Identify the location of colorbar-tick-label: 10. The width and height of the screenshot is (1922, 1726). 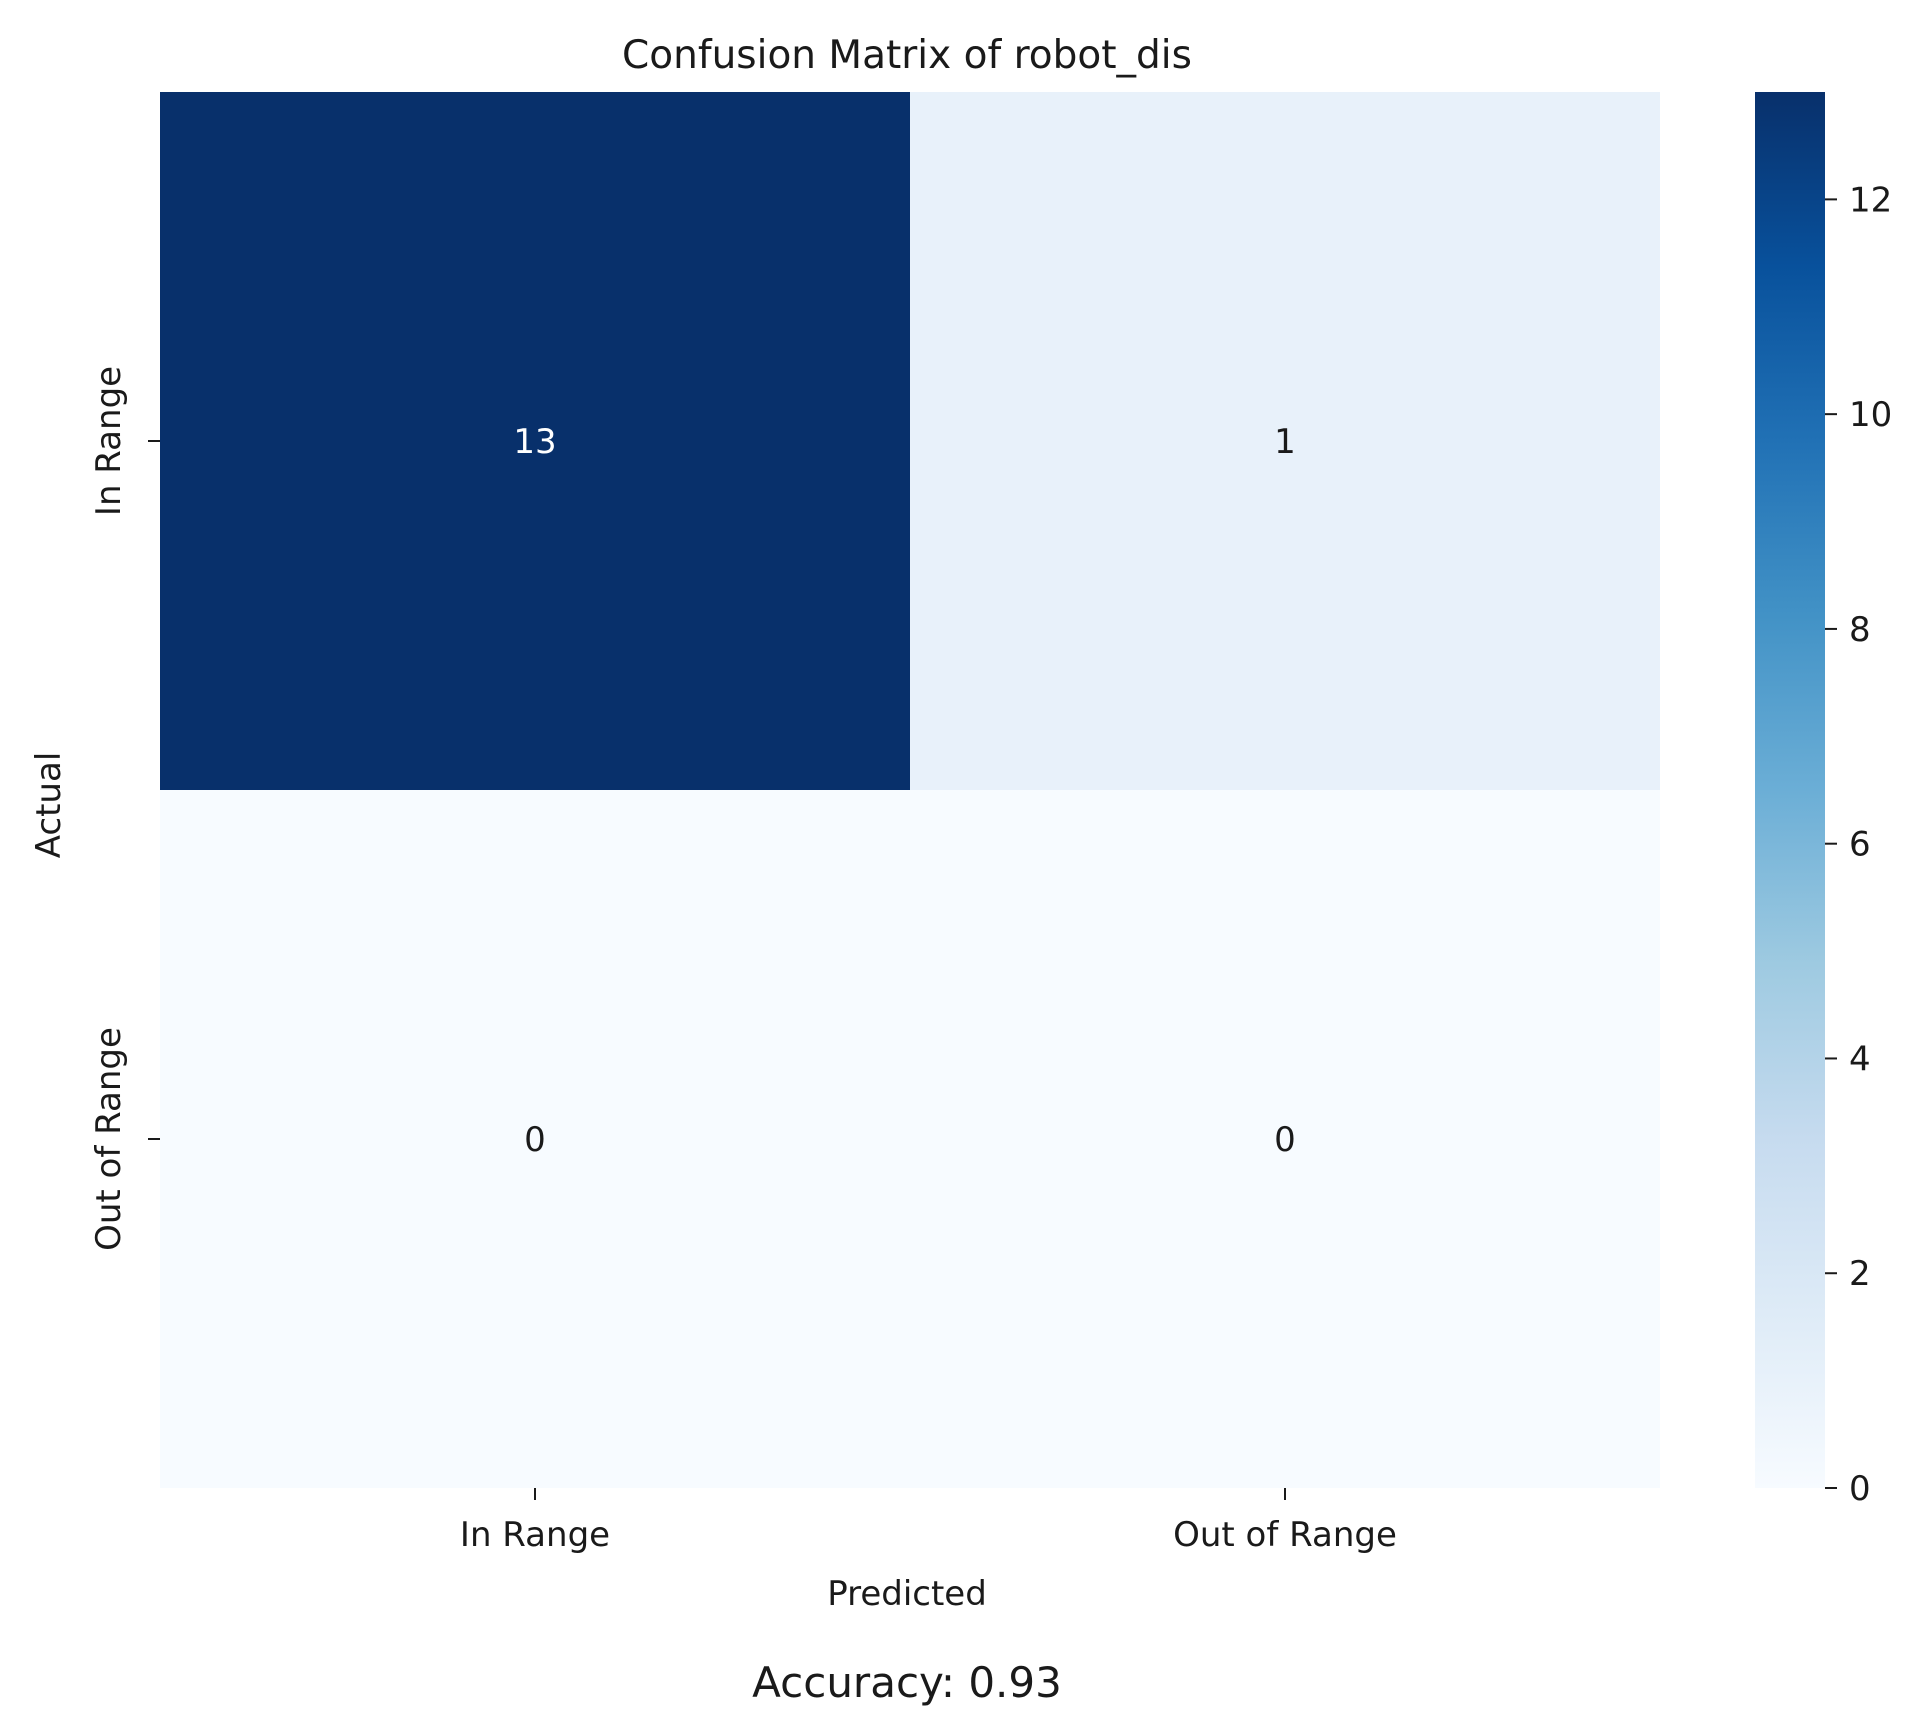
(1870, 415).